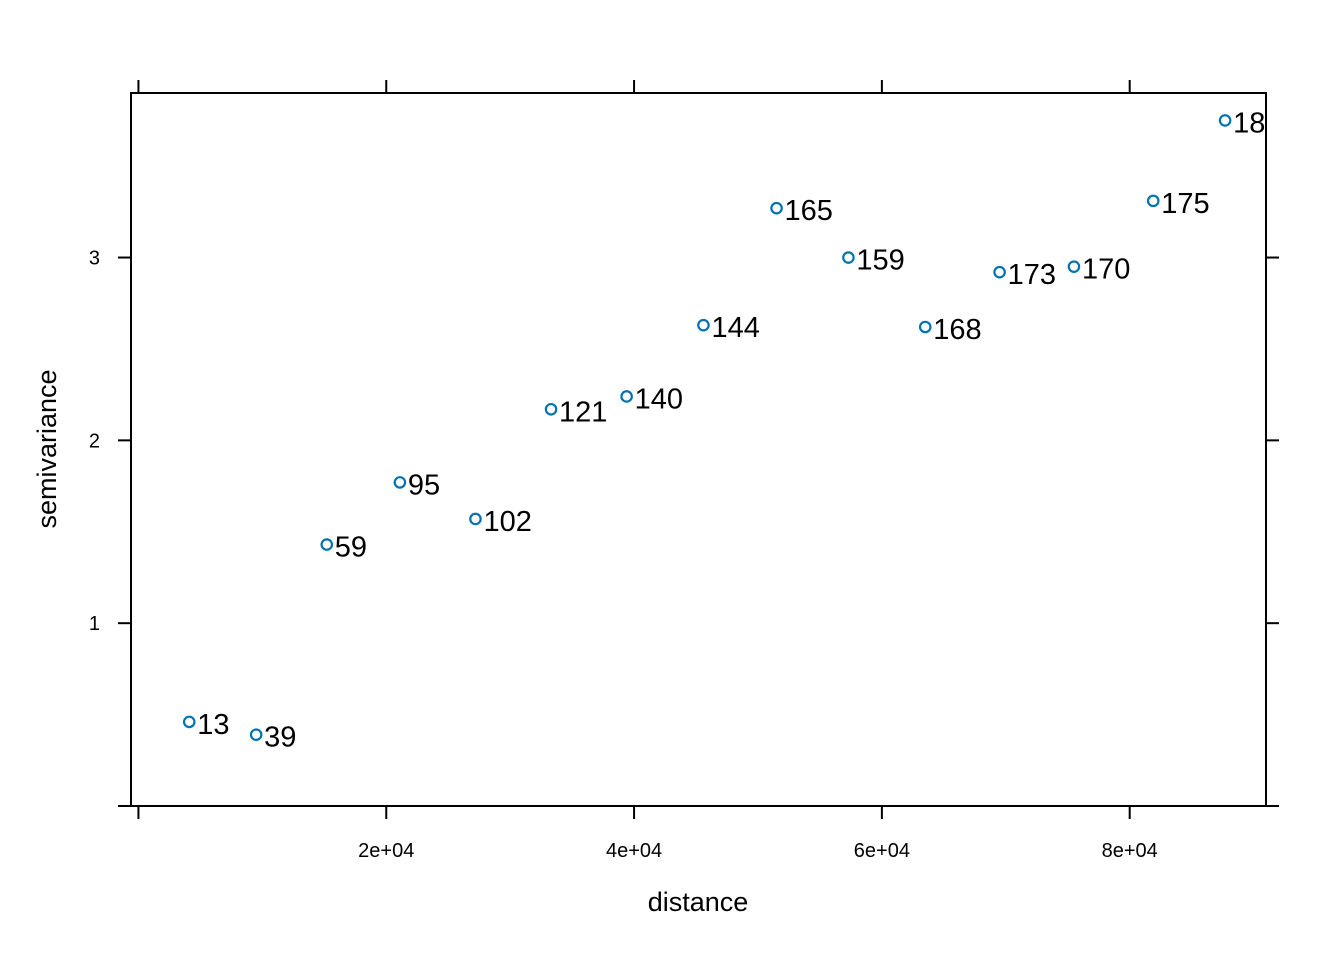  I want to click on data-point-label-159: 159, so click(880, 261).